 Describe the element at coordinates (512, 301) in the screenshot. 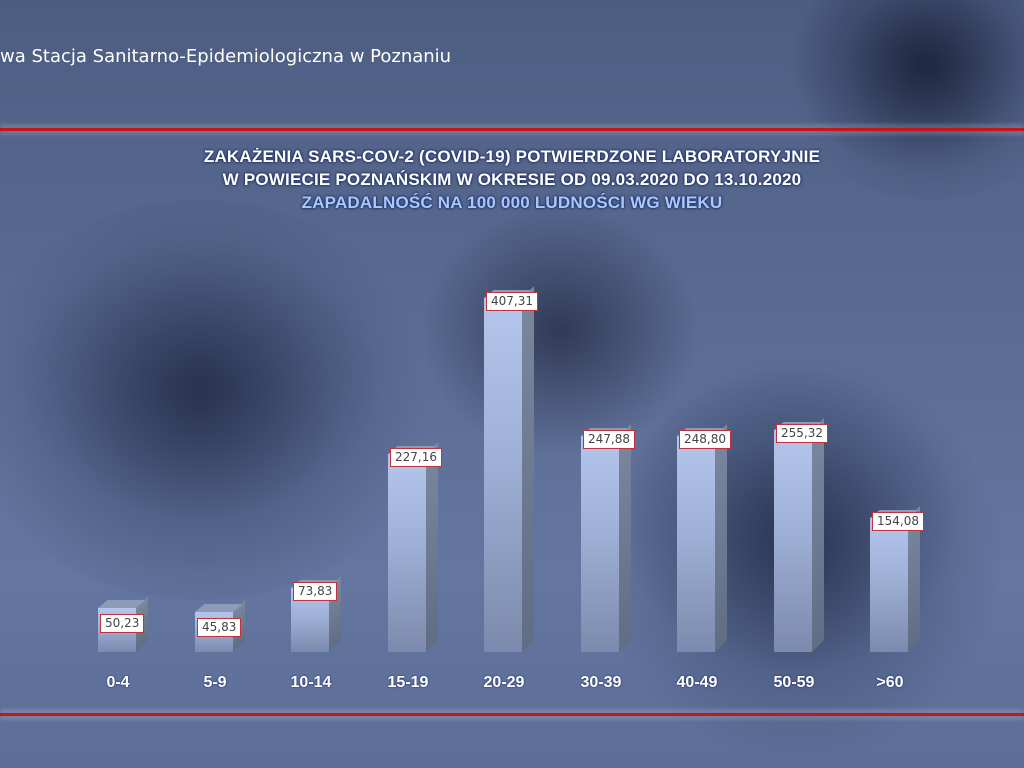

I see `value-label: 407,31` at that location.